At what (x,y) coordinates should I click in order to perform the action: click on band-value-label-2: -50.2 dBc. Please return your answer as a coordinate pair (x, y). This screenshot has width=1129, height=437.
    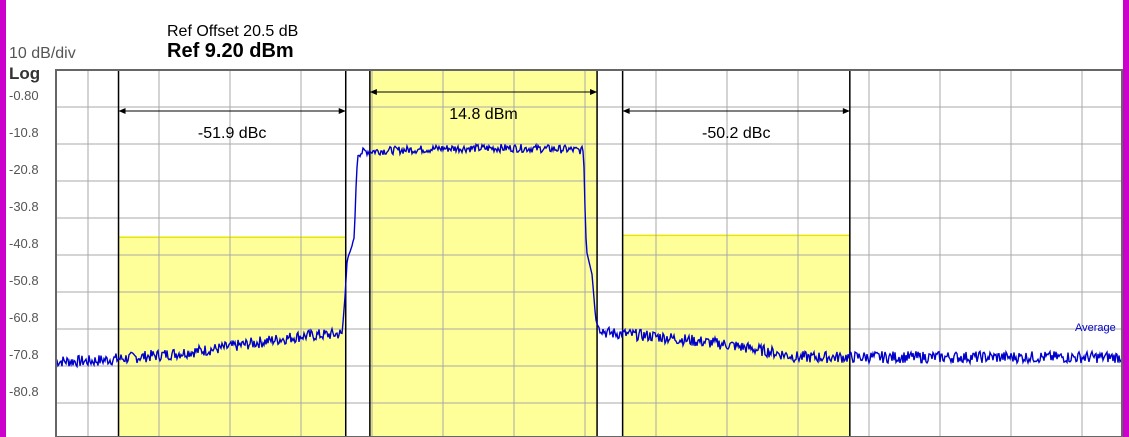
    Looking at the image, I should click on (736, 133).